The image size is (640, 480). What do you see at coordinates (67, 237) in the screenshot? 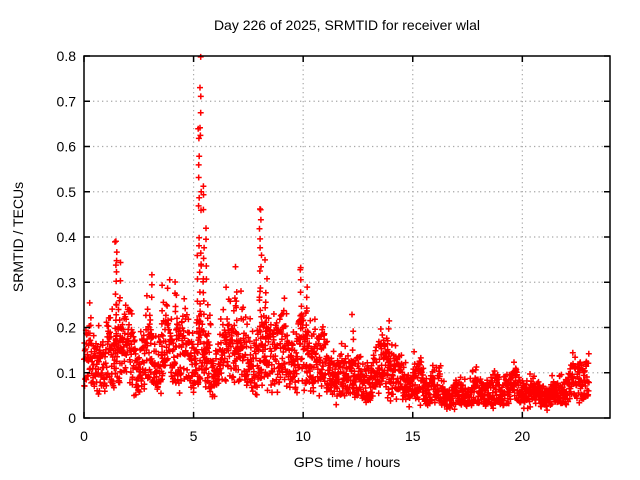
I see `y-tick-label: 0.4` at bounding box center [67, 237].